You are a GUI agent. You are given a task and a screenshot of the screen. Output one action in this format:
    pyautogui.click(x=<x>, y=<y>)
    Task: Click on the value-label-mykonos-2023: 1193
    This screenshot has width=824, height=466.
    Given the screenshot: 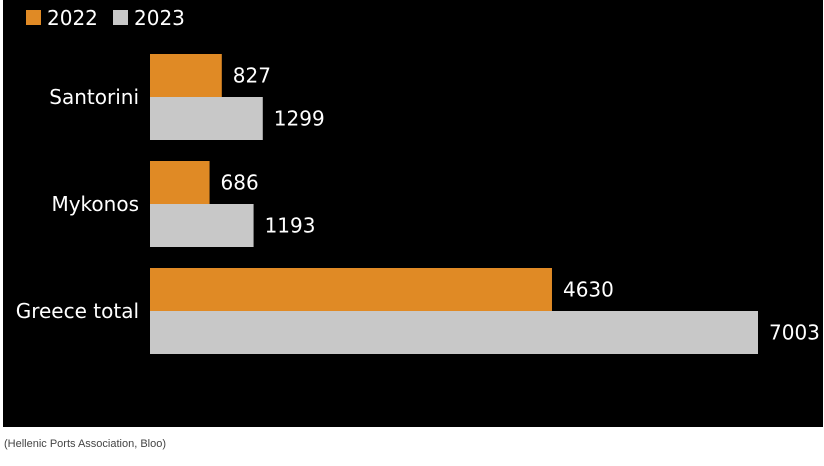 What is the action you would take?
    pyautogui.click(x=290, y=226)
    